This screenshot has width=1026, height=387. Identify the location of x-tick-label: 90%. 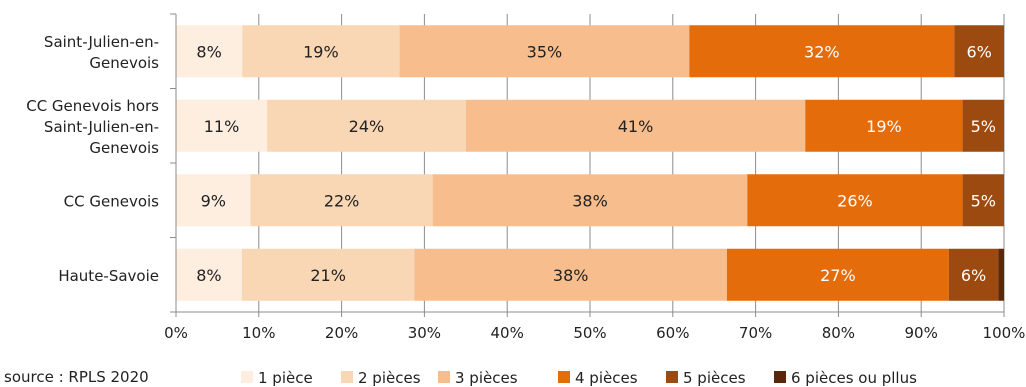
(921, 333).